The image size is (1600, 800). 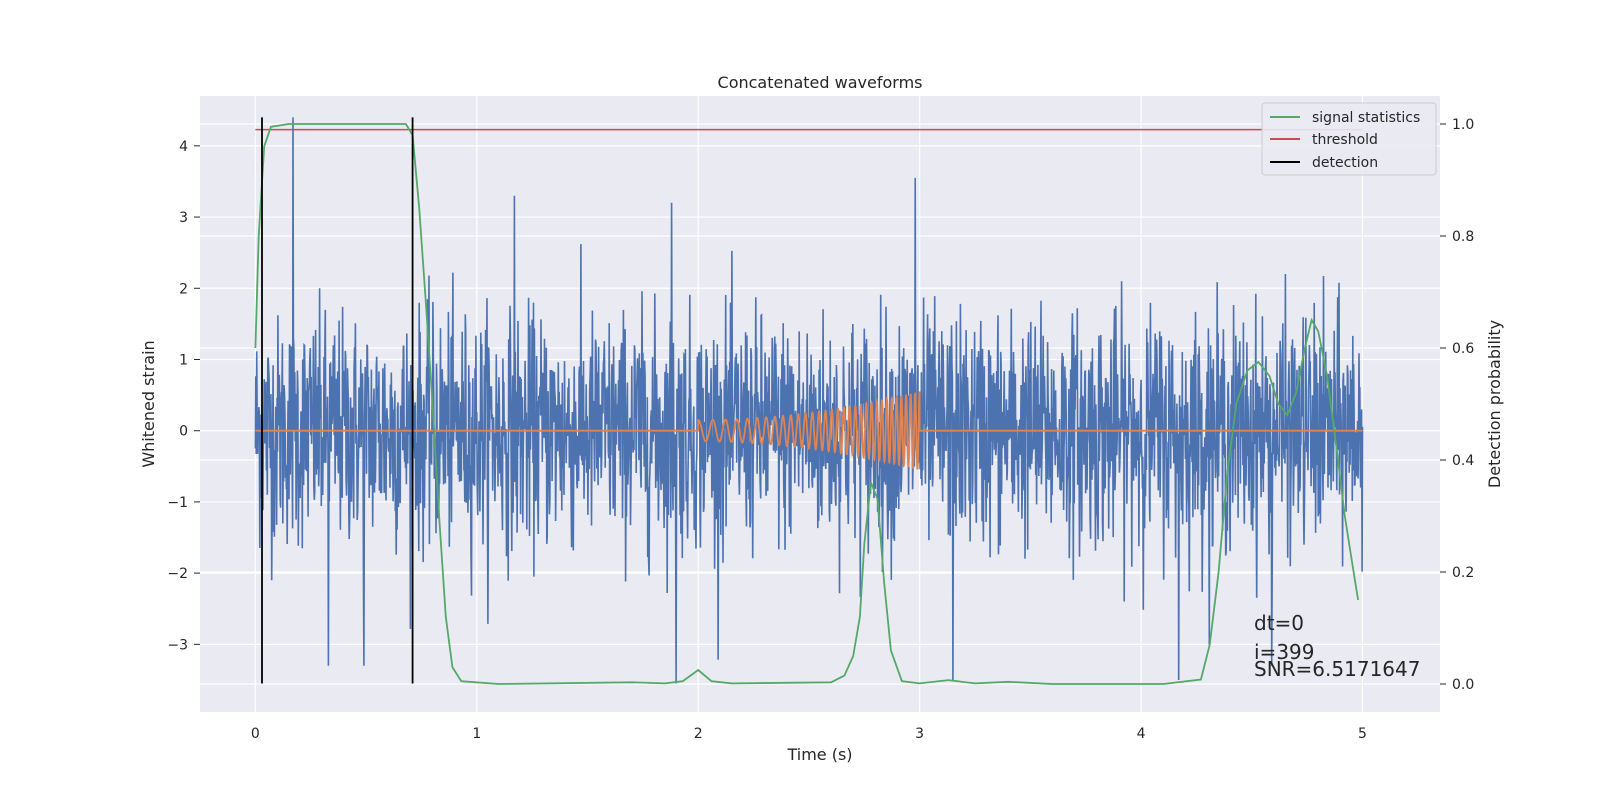 I want to click on x-tick-label-0: 0, so click(x=255, y=734).